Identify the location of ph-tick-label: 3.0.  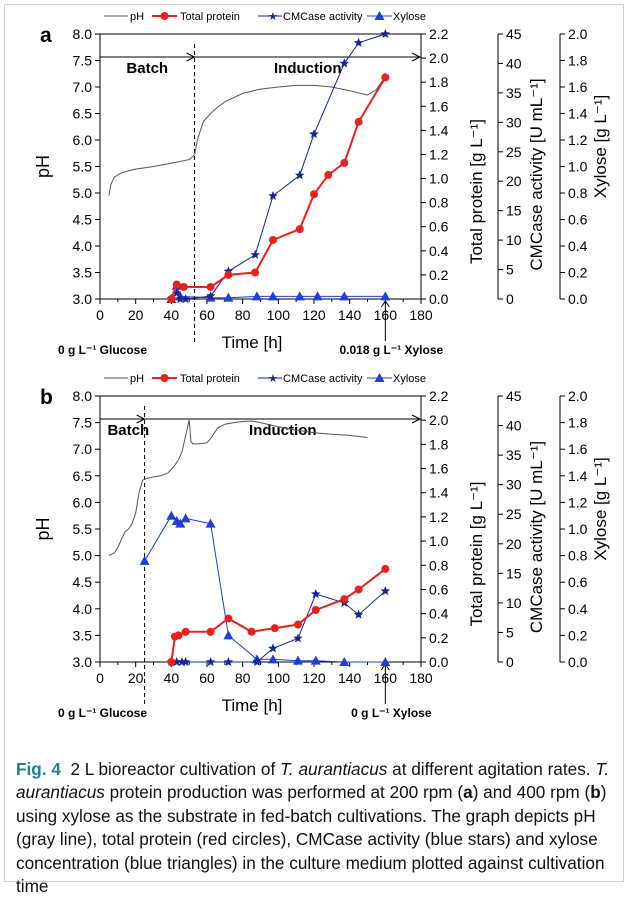
(83, 662).